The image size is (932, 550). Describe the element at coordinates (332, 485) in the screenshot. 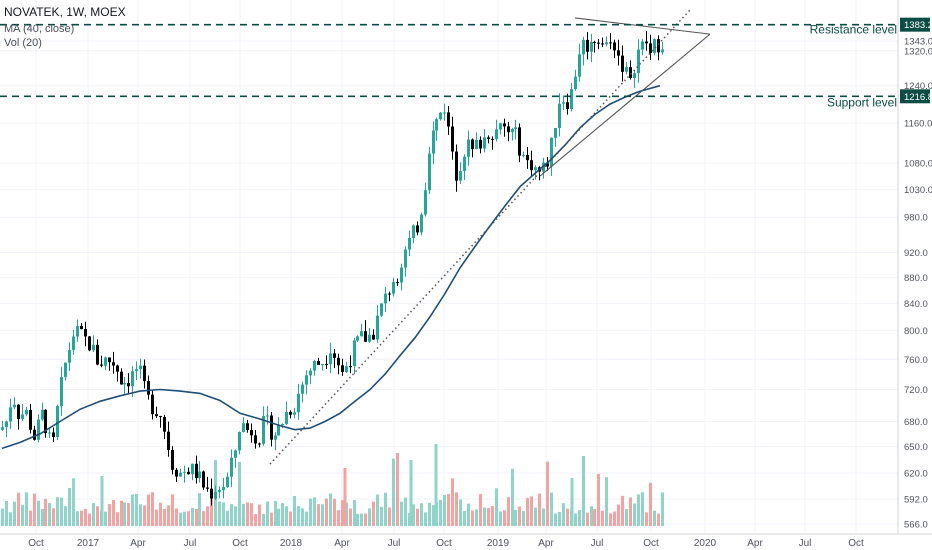

I see `volume-bars` at that location.